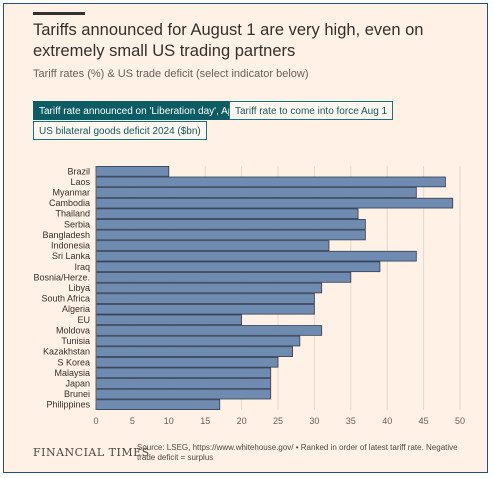 The height and width of the screenshot is (478, 493). Describe the element at coordinates (83, 320) in the screenshot. I see `category-label: EU` at that location.